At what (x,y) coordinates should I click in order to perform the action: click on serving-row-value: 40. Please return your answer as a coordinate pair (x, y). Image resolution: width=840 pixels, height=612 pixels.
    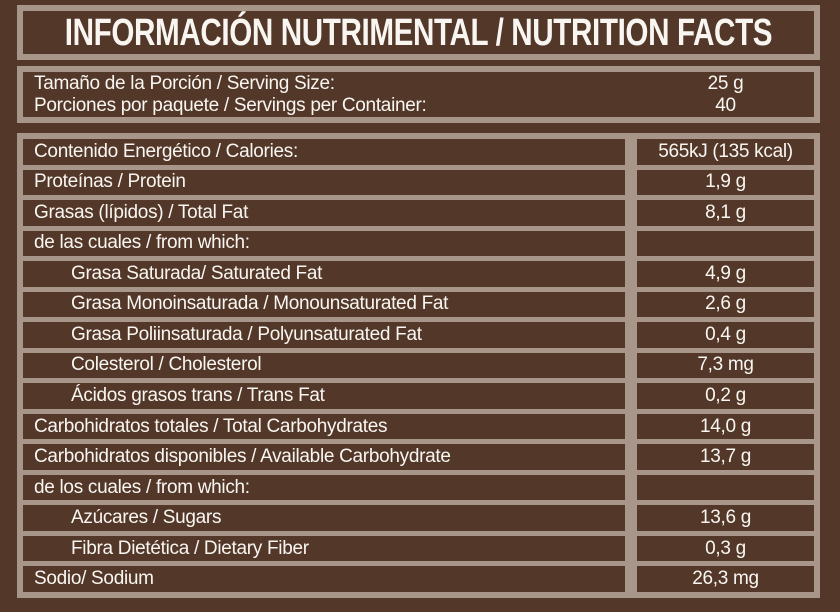
    Looking at the image, I should click on (725, 105).